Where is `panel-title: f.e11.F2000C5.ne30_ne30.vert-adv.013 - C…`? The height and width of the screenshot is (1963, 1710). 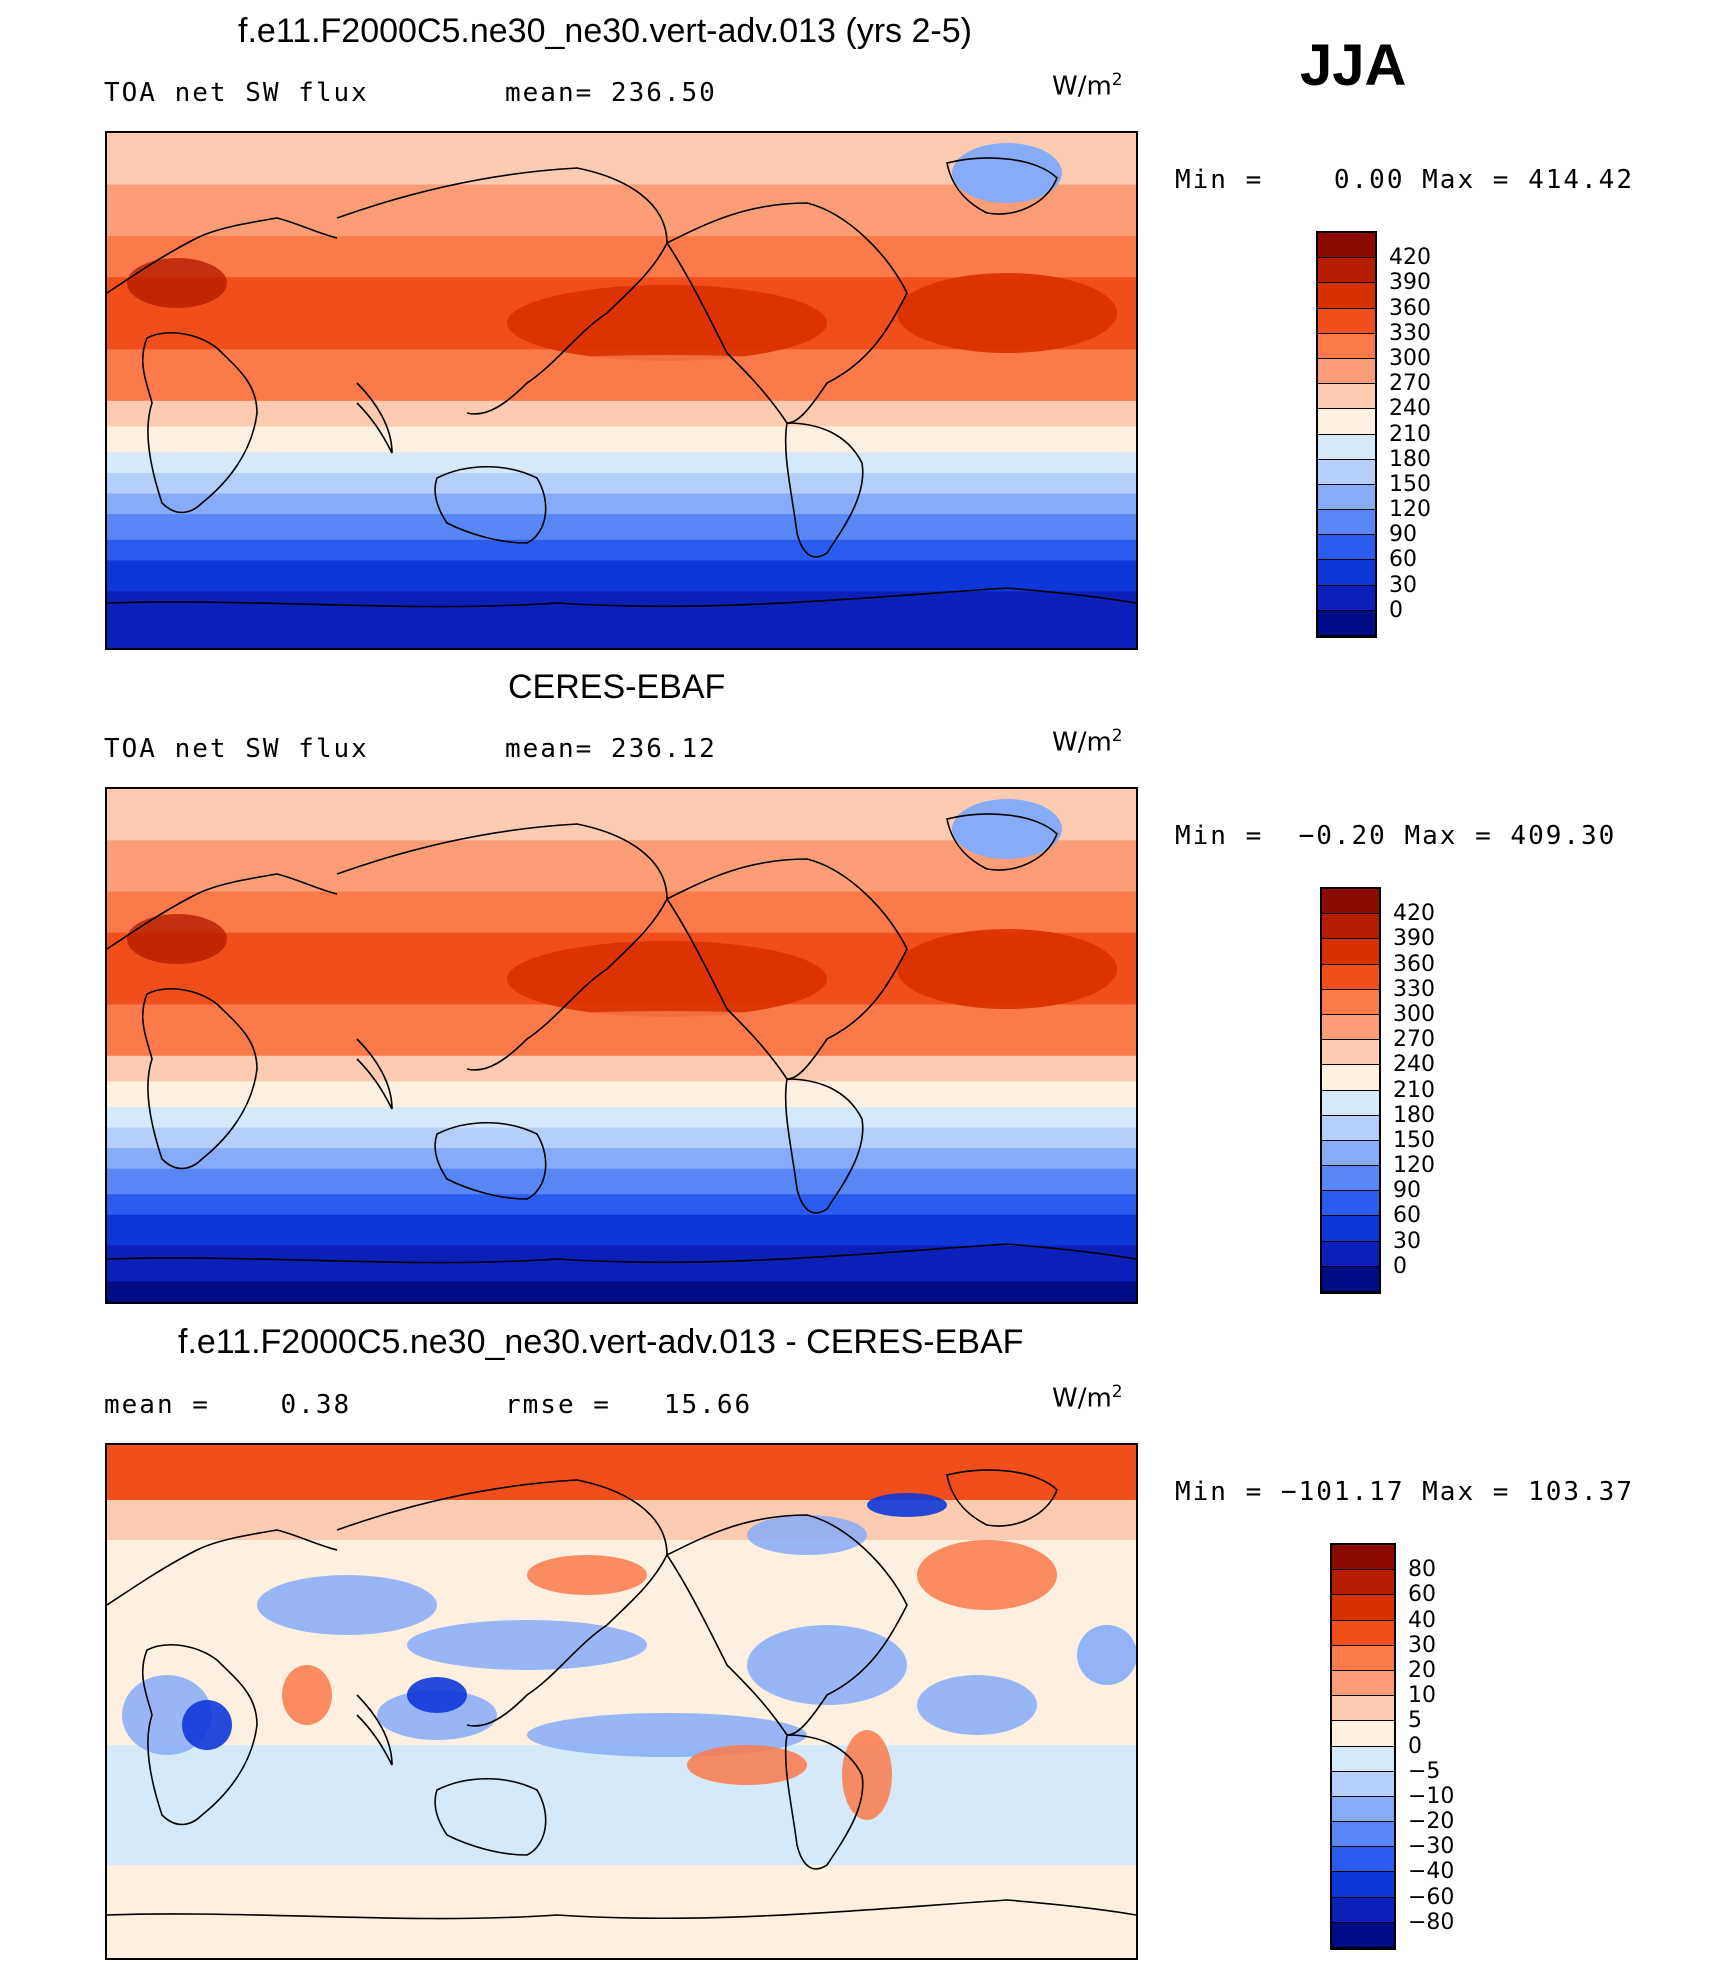 panel-title: f.e11.F2000C5.ne30_ne30.vert-adv.013 - C… is located at coordinates (601, 1342).